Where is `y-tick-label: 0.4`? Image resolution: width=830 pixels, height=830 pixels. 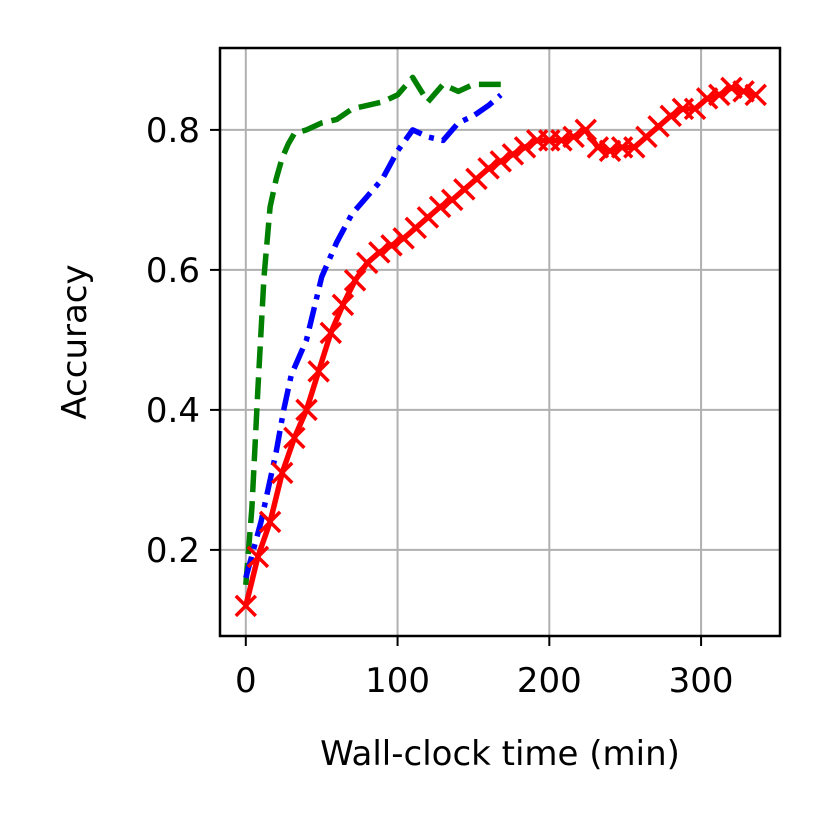 y-tick-label: 0.4 is located at coordinates (173, 411).